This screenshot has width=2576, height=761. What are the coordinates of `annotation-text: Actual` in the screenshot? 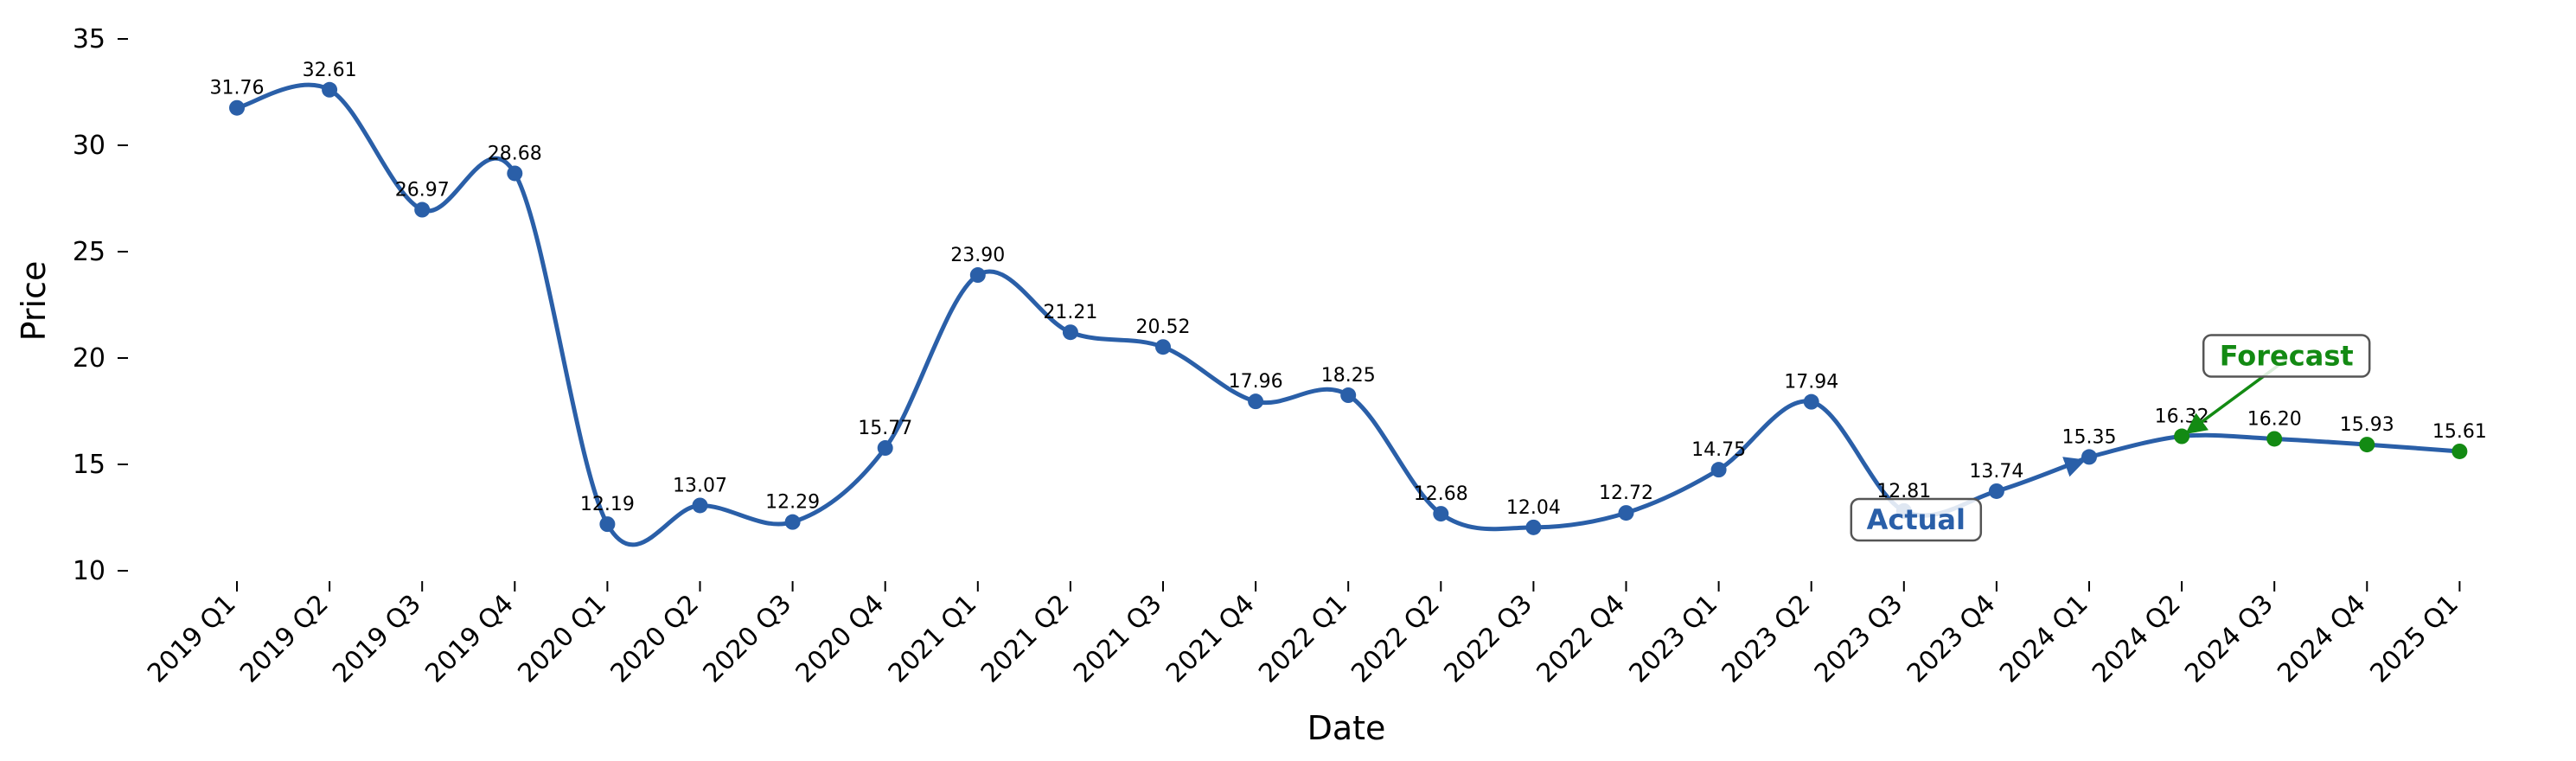 It's located at (1916, 519).